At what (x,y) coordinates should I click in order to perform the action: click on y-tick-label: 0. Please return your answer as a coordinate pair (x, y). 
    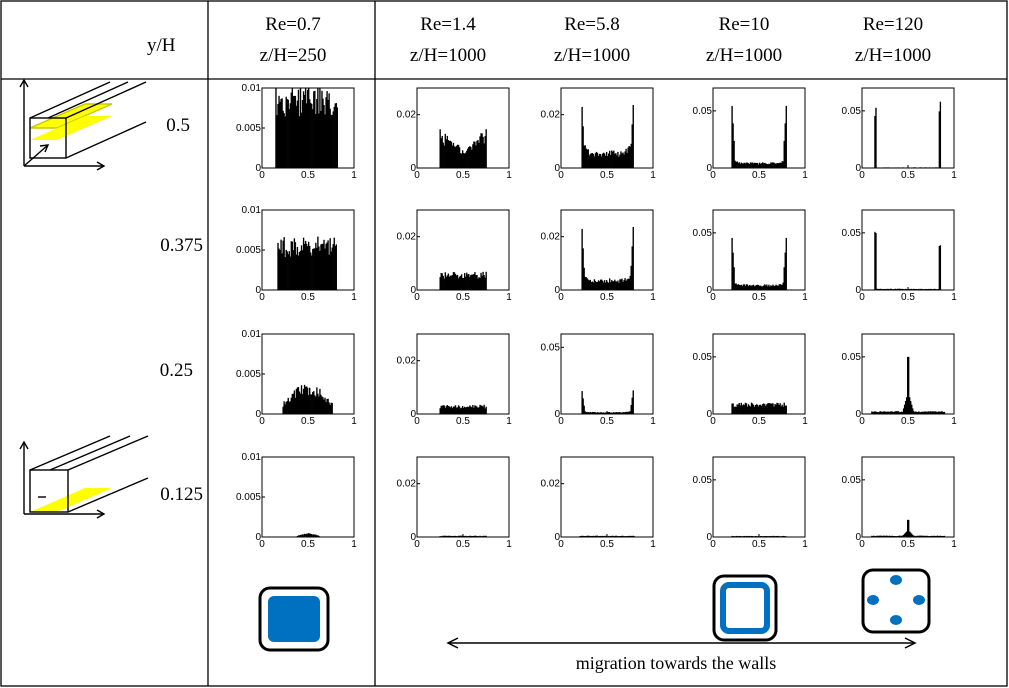
    Looking at the image, I should click on (413, 537).